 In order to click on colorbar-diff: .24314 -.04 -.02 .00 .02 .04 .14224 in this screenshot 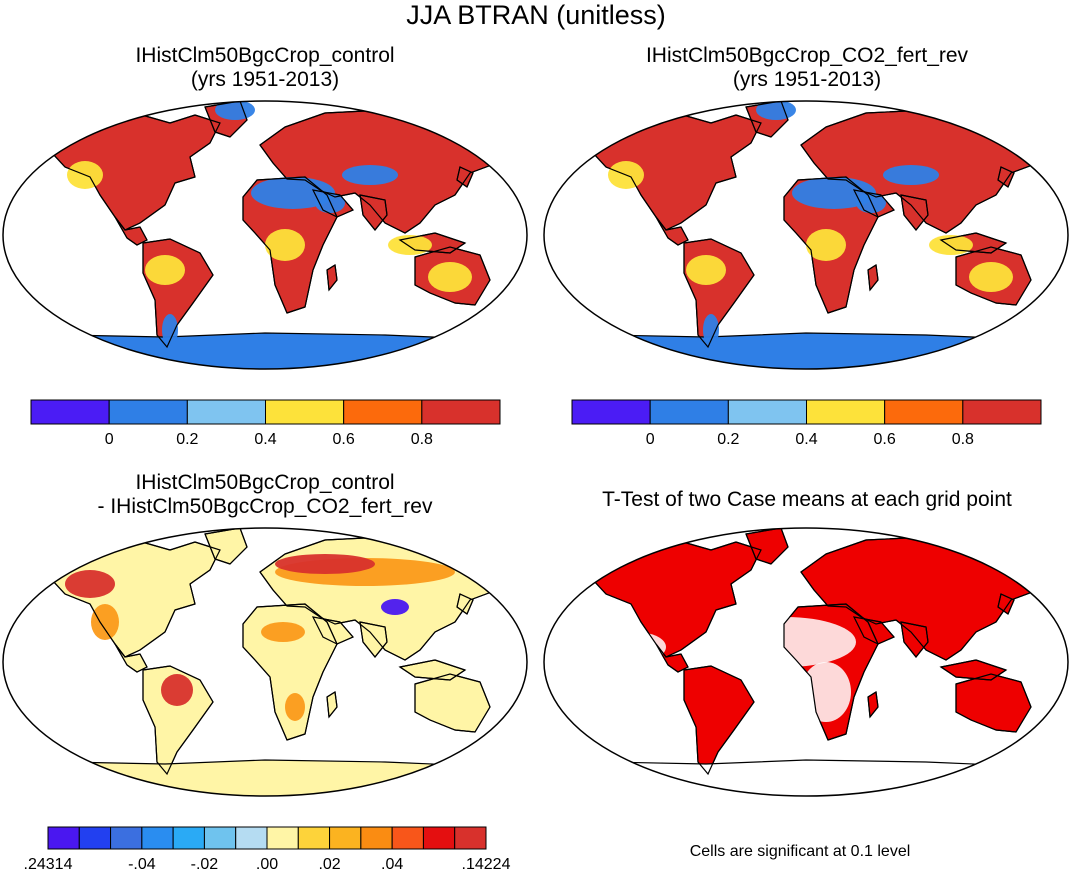, I will do `click(267, 849)`.